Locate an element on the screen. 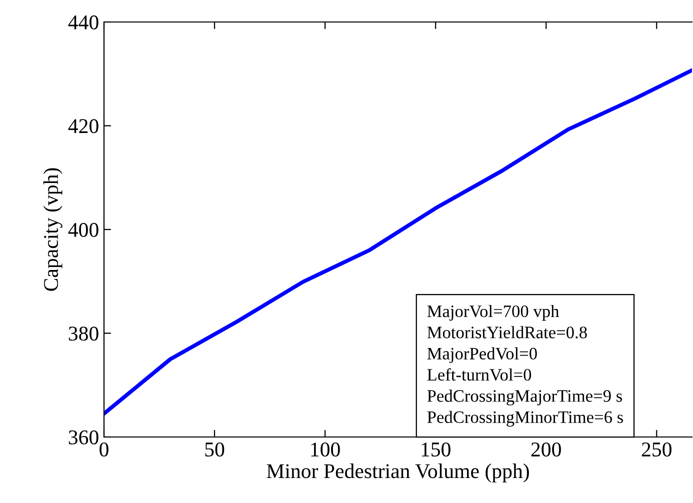 The image size is (693, 503). y-tick-label: 420 is located at coordinates (83, 126).